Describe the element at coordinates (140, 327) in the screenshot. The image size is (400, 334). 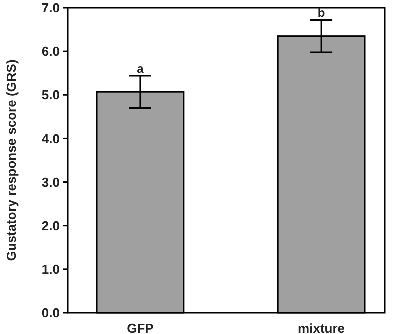
I see `x-tick-label: GFP` at that location.